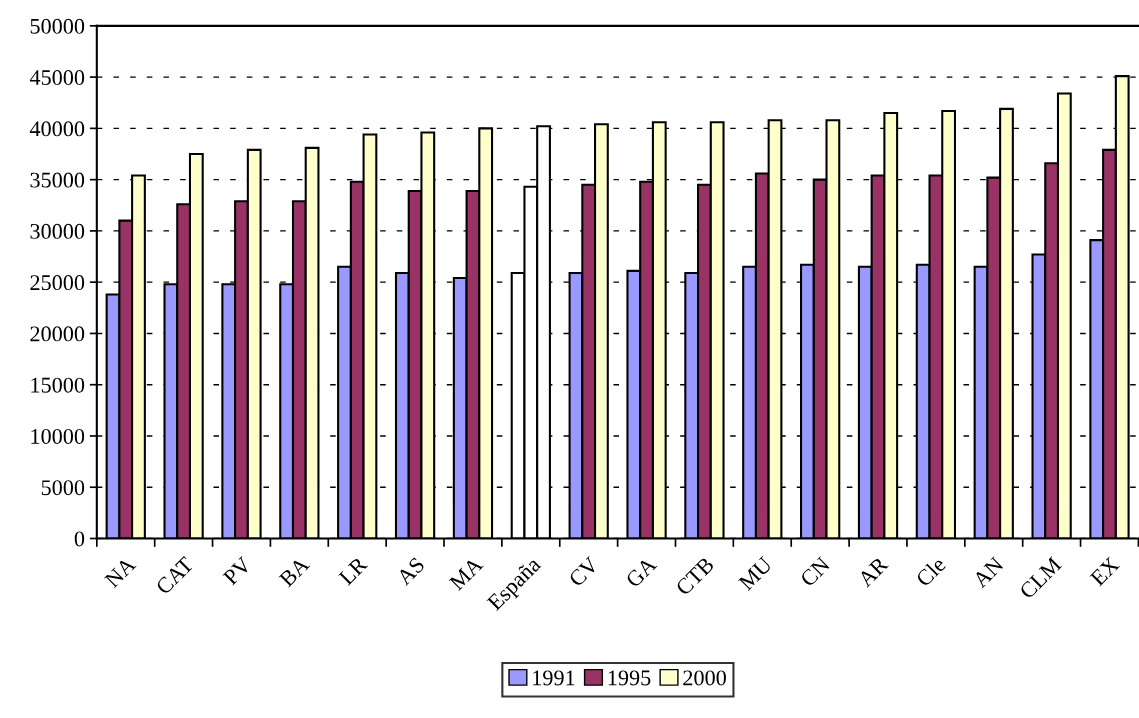 The height and width of the screenshot is (718, 1139). What do you see at coordinates (57, 78) in the screenshot?
I see `y-tick-label: 45000` at bounding box center [57, 78].